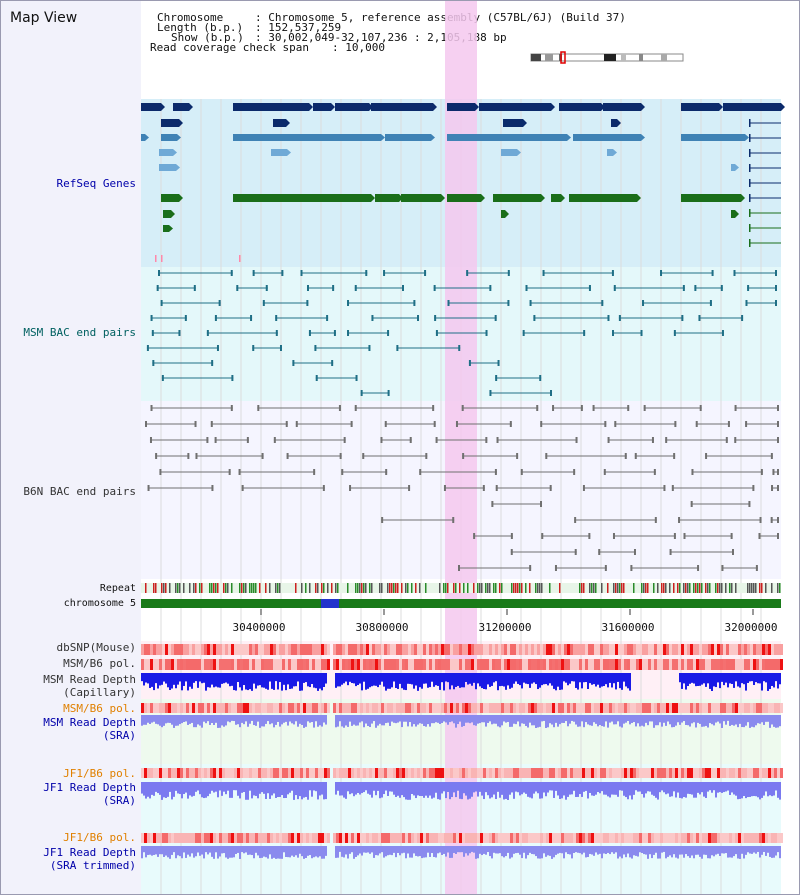 The width and height of the screenshot is (800, 895). I want to click on track-label-msm-b6-pol-1: MSM/B6 pol., so click(99, 663).